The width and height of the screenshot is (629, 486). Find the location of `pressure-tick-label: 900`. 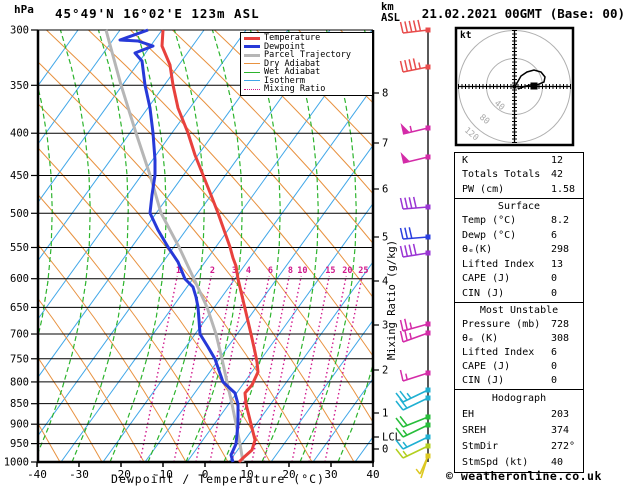

pressure-tick-label: 900 is located at coordinates (19, 425).